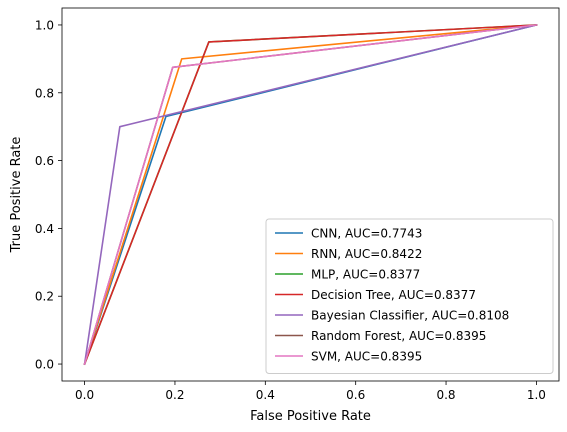  I want to click on x-tick-label: 0.4, so click(265, 395).